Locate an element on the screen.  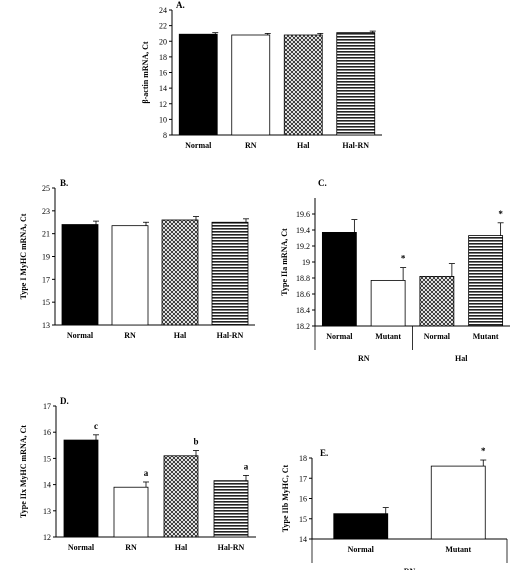
panel-label: E. is located at coordinates (324, 453).